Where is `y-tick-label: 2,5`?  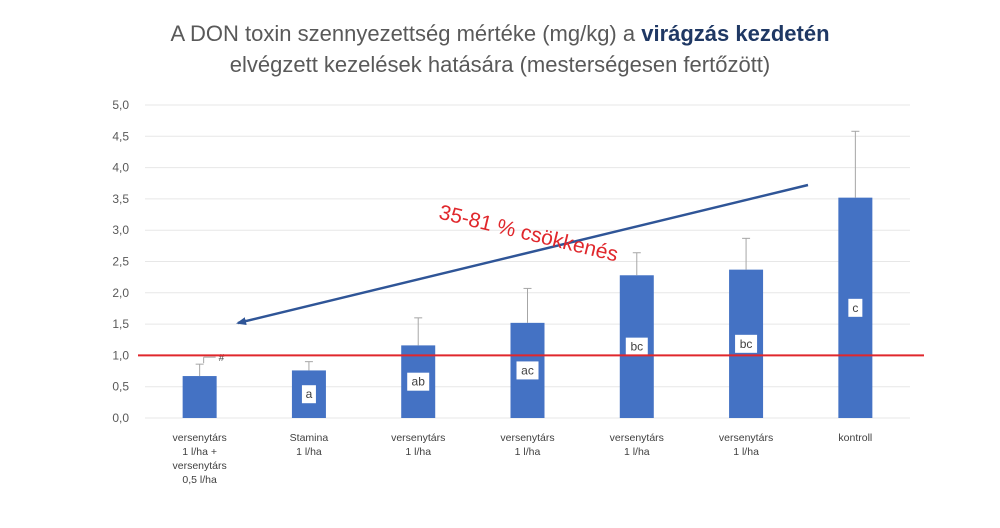
y-tick-label: 2,5 is located at coordinates (120, 262).